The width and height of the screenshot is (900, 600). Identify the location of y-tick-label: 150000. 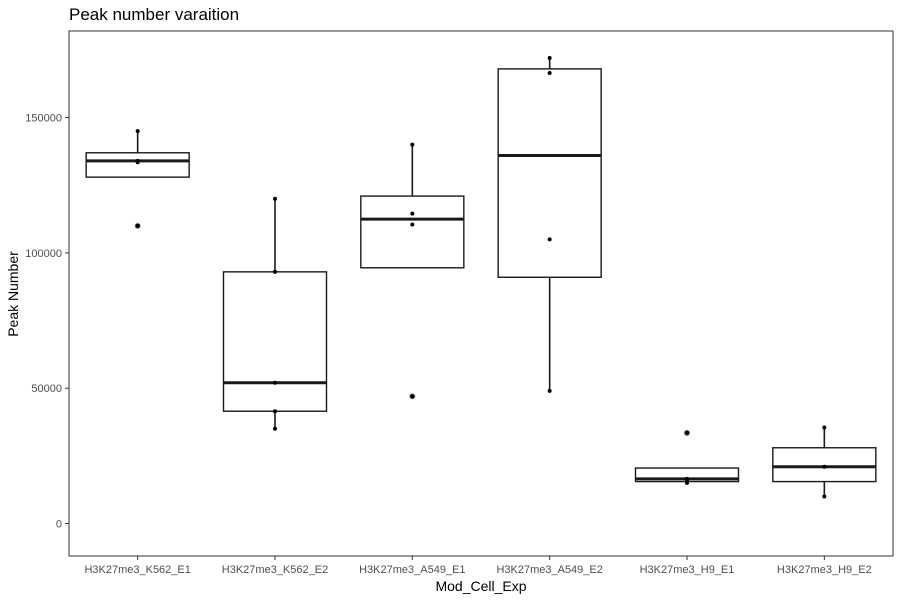
(43, 119).